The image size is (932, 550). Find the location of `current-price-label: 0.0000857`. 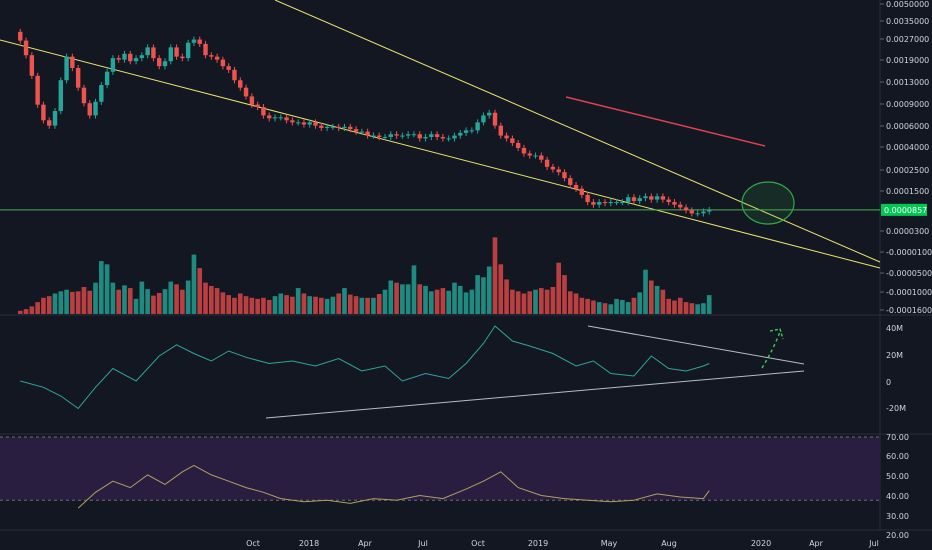

current-price-label: 0.0000857 is located at coordinates (905, 210).